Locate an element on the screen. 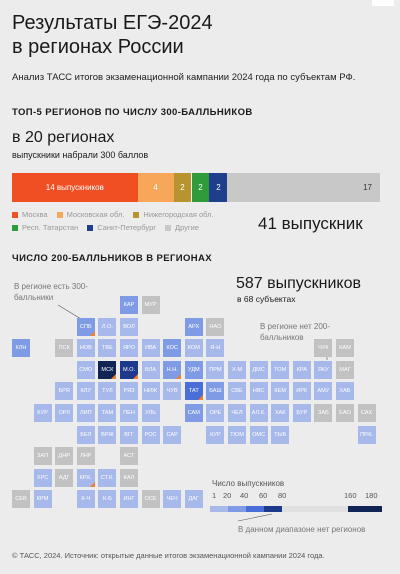  legend-label: Москва is located at coordinates (35, 214).